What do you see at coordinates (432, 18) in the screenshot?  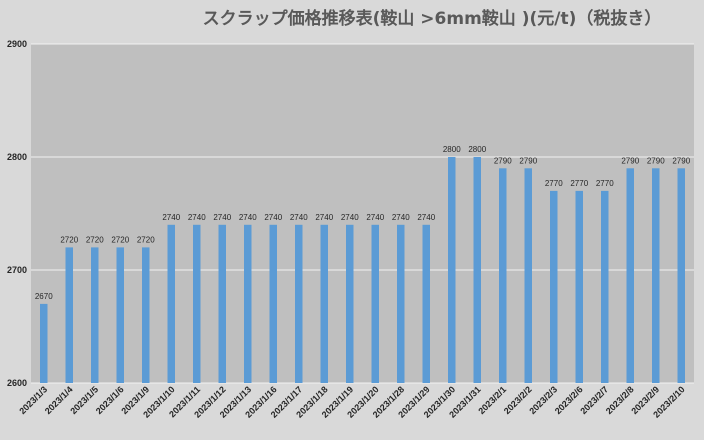 I see `chart-title: スクラップ価格推移表(鞍山 >6mm鞍山 )(元/t)（税抜き）` at bounding box center [432, 18].